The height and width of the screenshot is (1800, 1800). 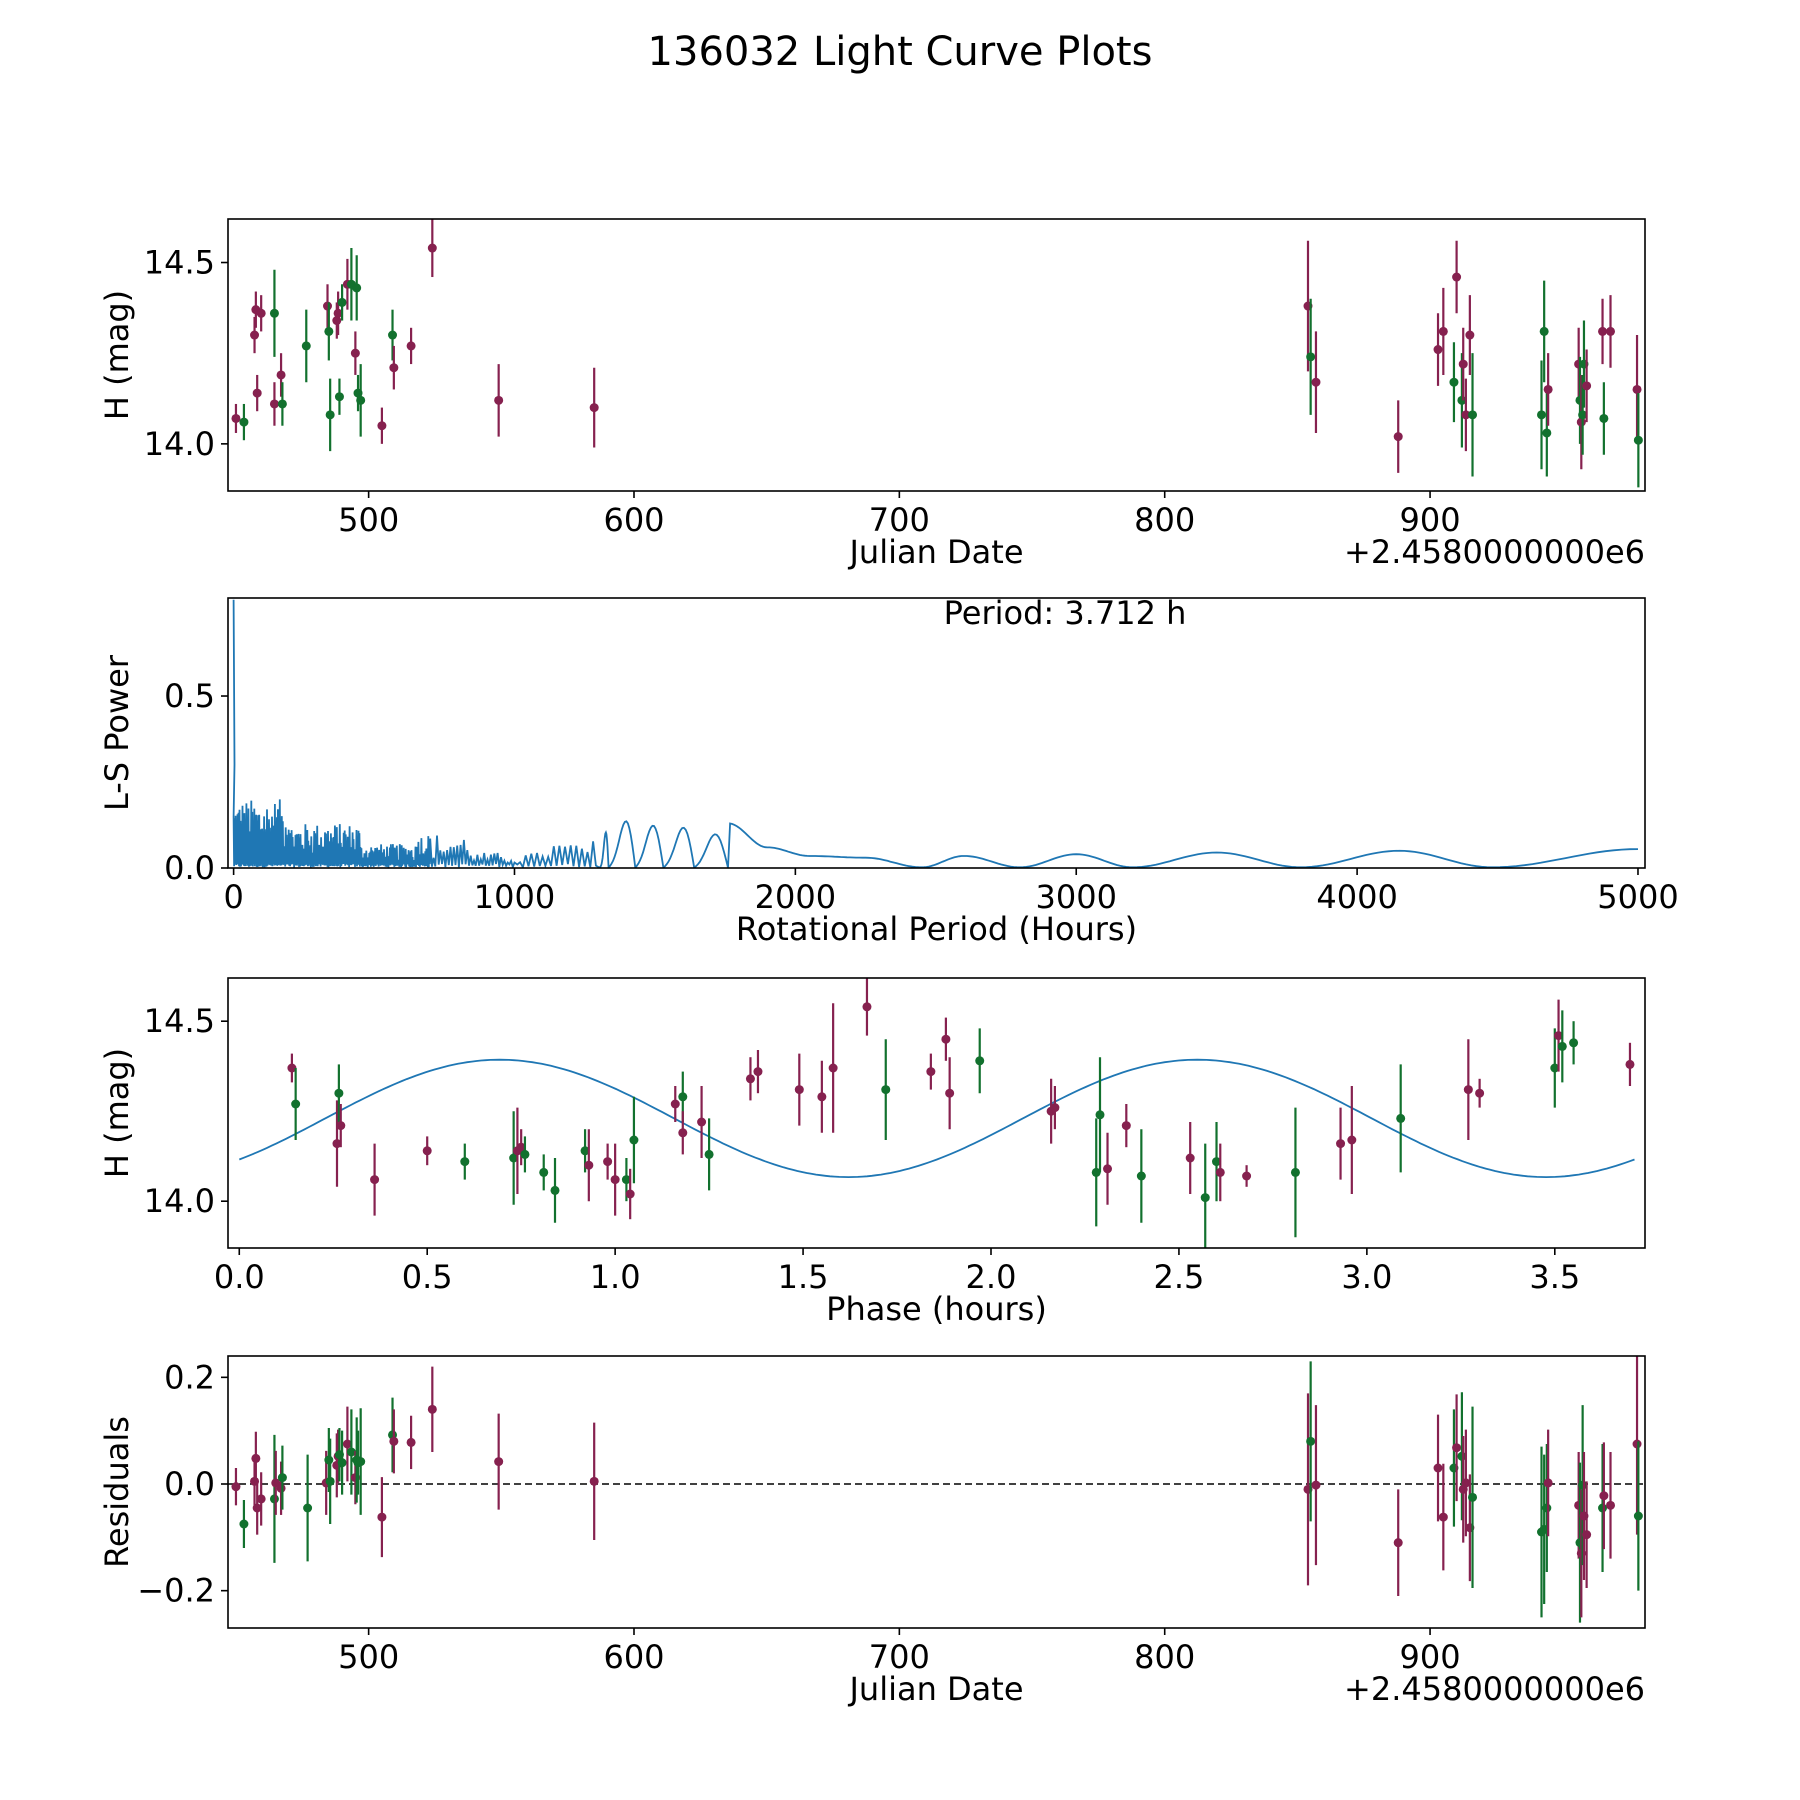 What do you see at coordinates (189, 696) in the screenshot?
I see `y-tick-label: 0.5` at bounding box center [189, 696].